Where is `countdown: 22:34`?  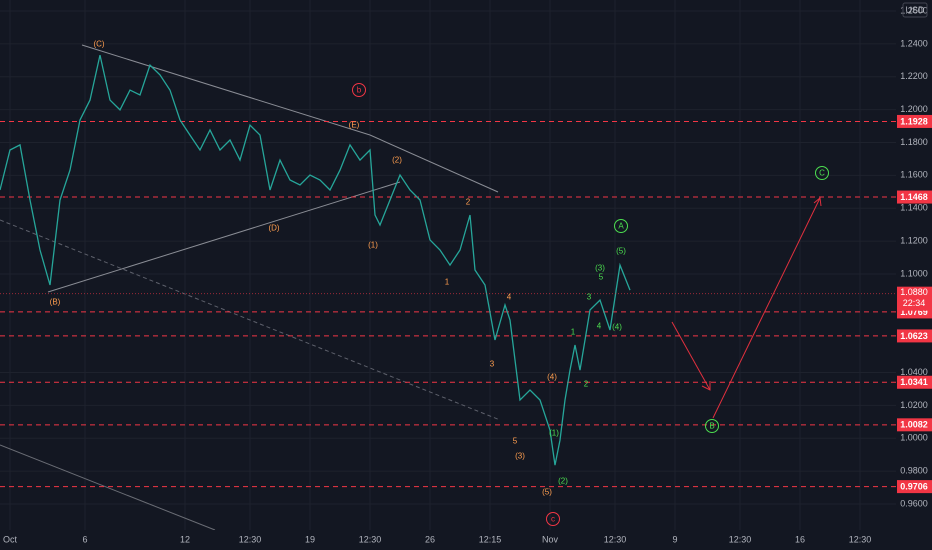 countdown: 22:34 is located at coordinates (914, 303).